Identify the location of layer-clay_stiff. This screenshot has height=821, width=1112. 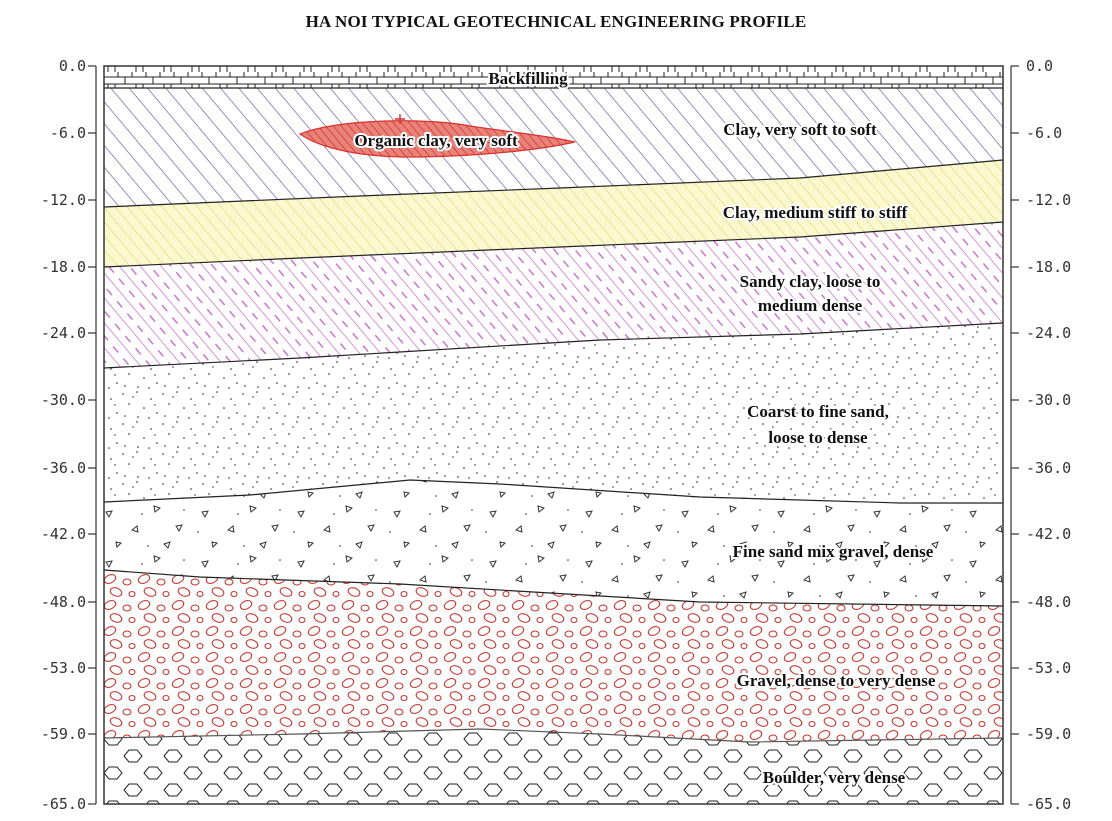
(553, 213).